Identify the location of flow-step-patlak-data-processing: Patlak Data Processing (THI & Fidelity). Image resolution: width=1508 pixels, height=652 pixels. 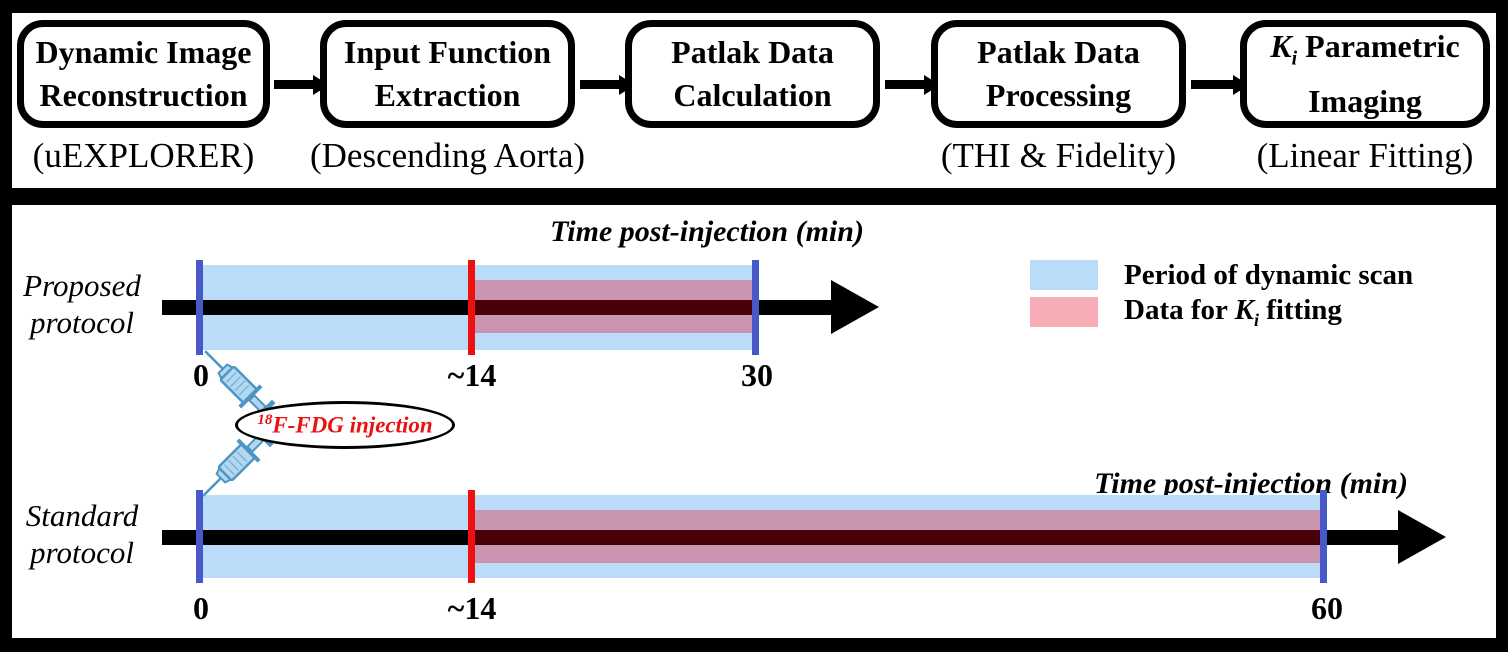
(1058, 97).